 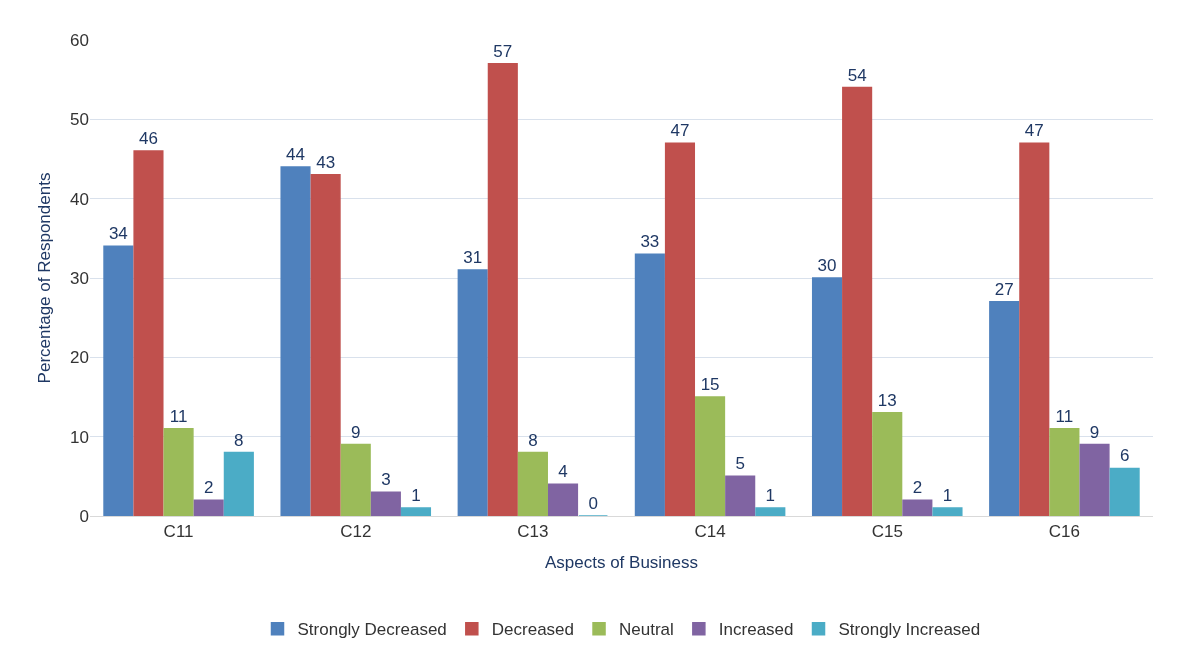 I want to click on data-label: 6, so click(x=1124, y=456).